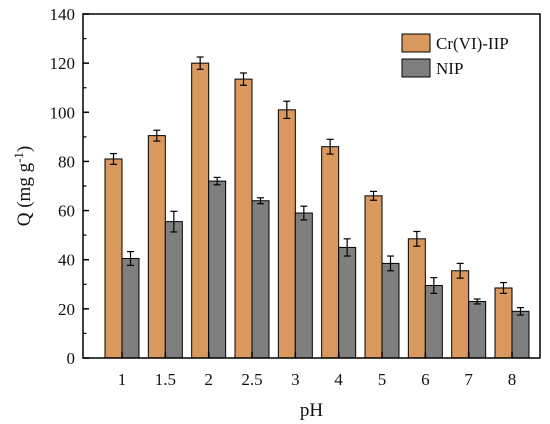 This screenshot has height=424, width=550. What do you see at coordinates (63, 112) in the screenshot?
I see `y-tick-label: 100` at bounding box center [63, 112].